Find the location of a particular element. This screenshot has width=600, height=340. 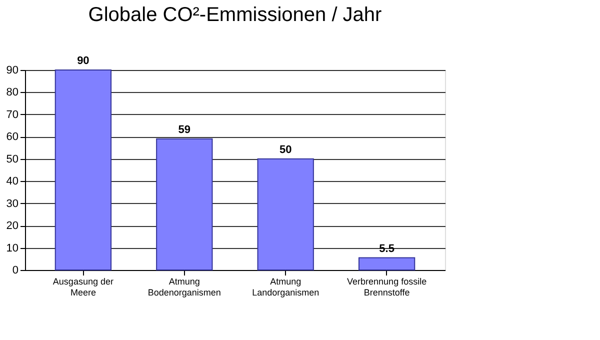

chart-title: Globale CO²-Emmissionen / Jahr is located at coordinates (235, 15).